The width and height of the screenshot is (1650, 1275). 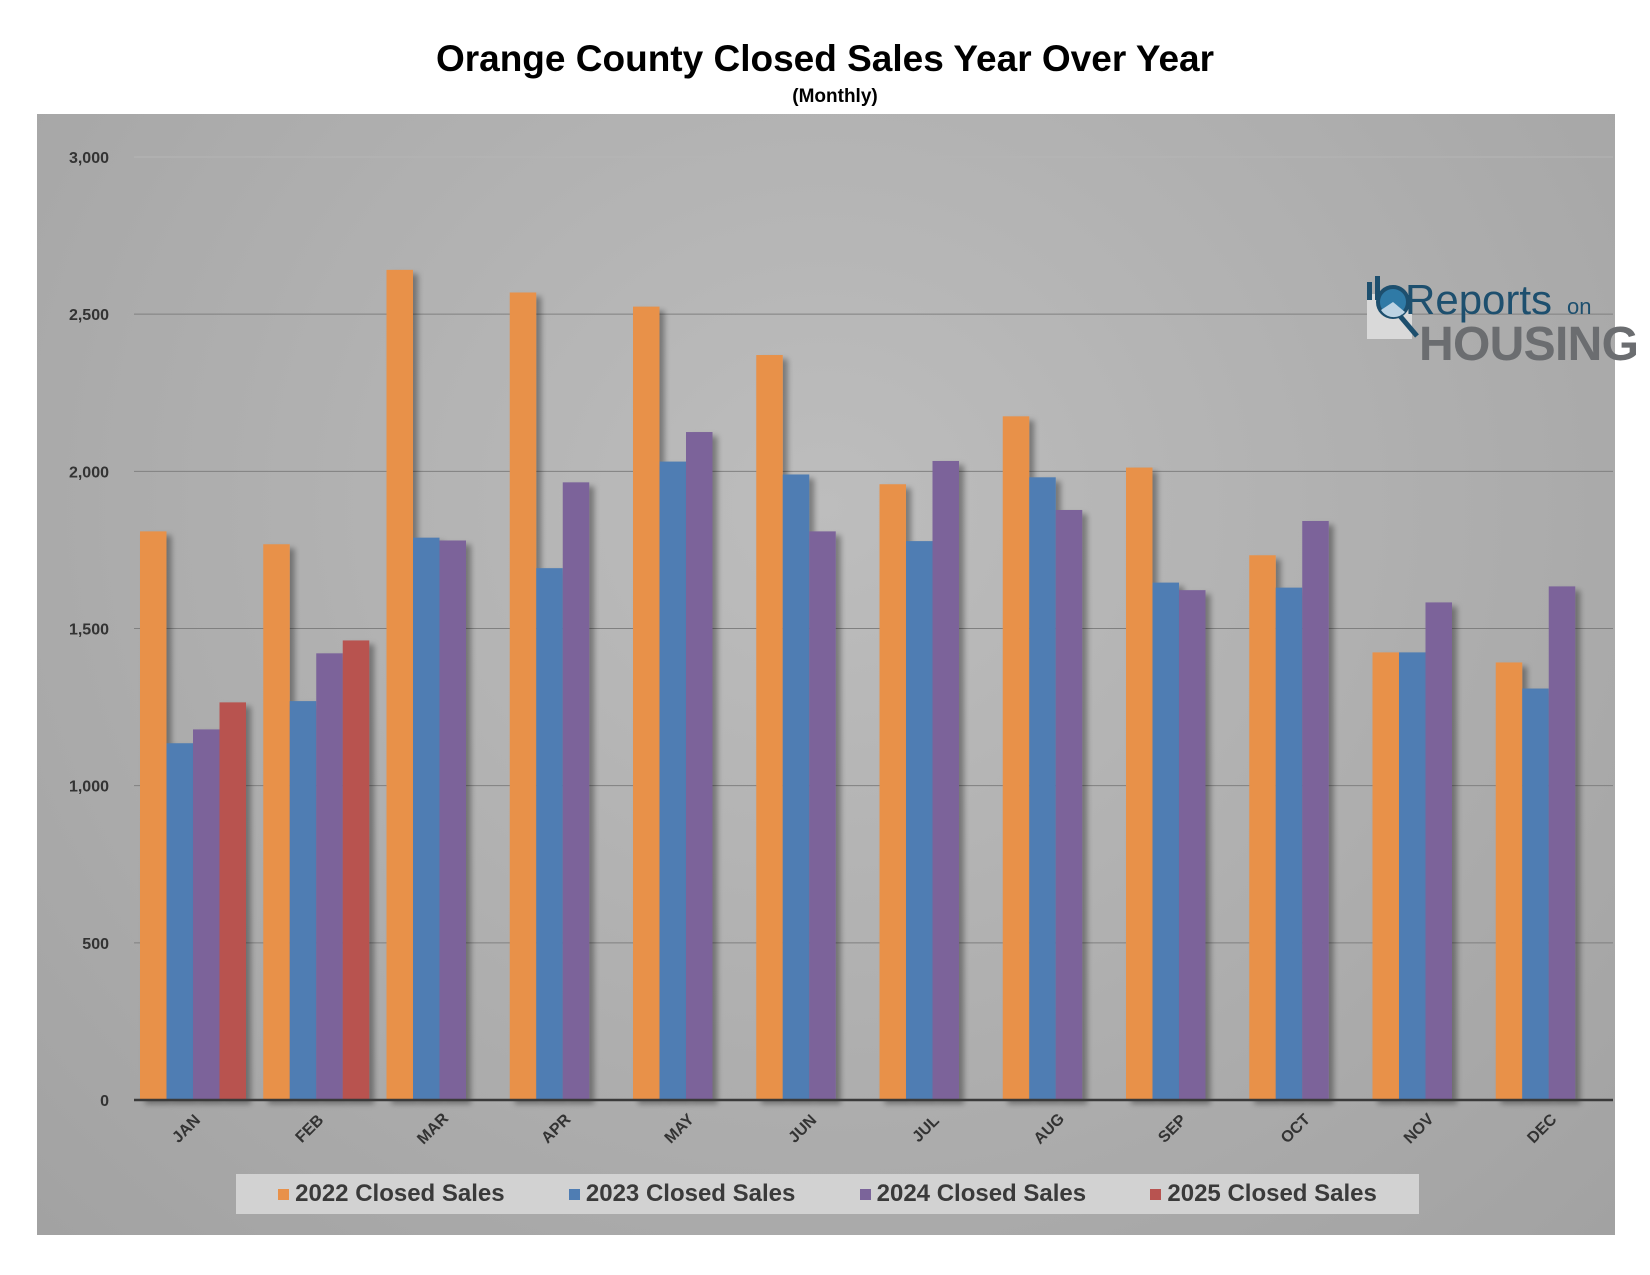 I want to click on bar-2022-nov, so click(x=1385, y=876).